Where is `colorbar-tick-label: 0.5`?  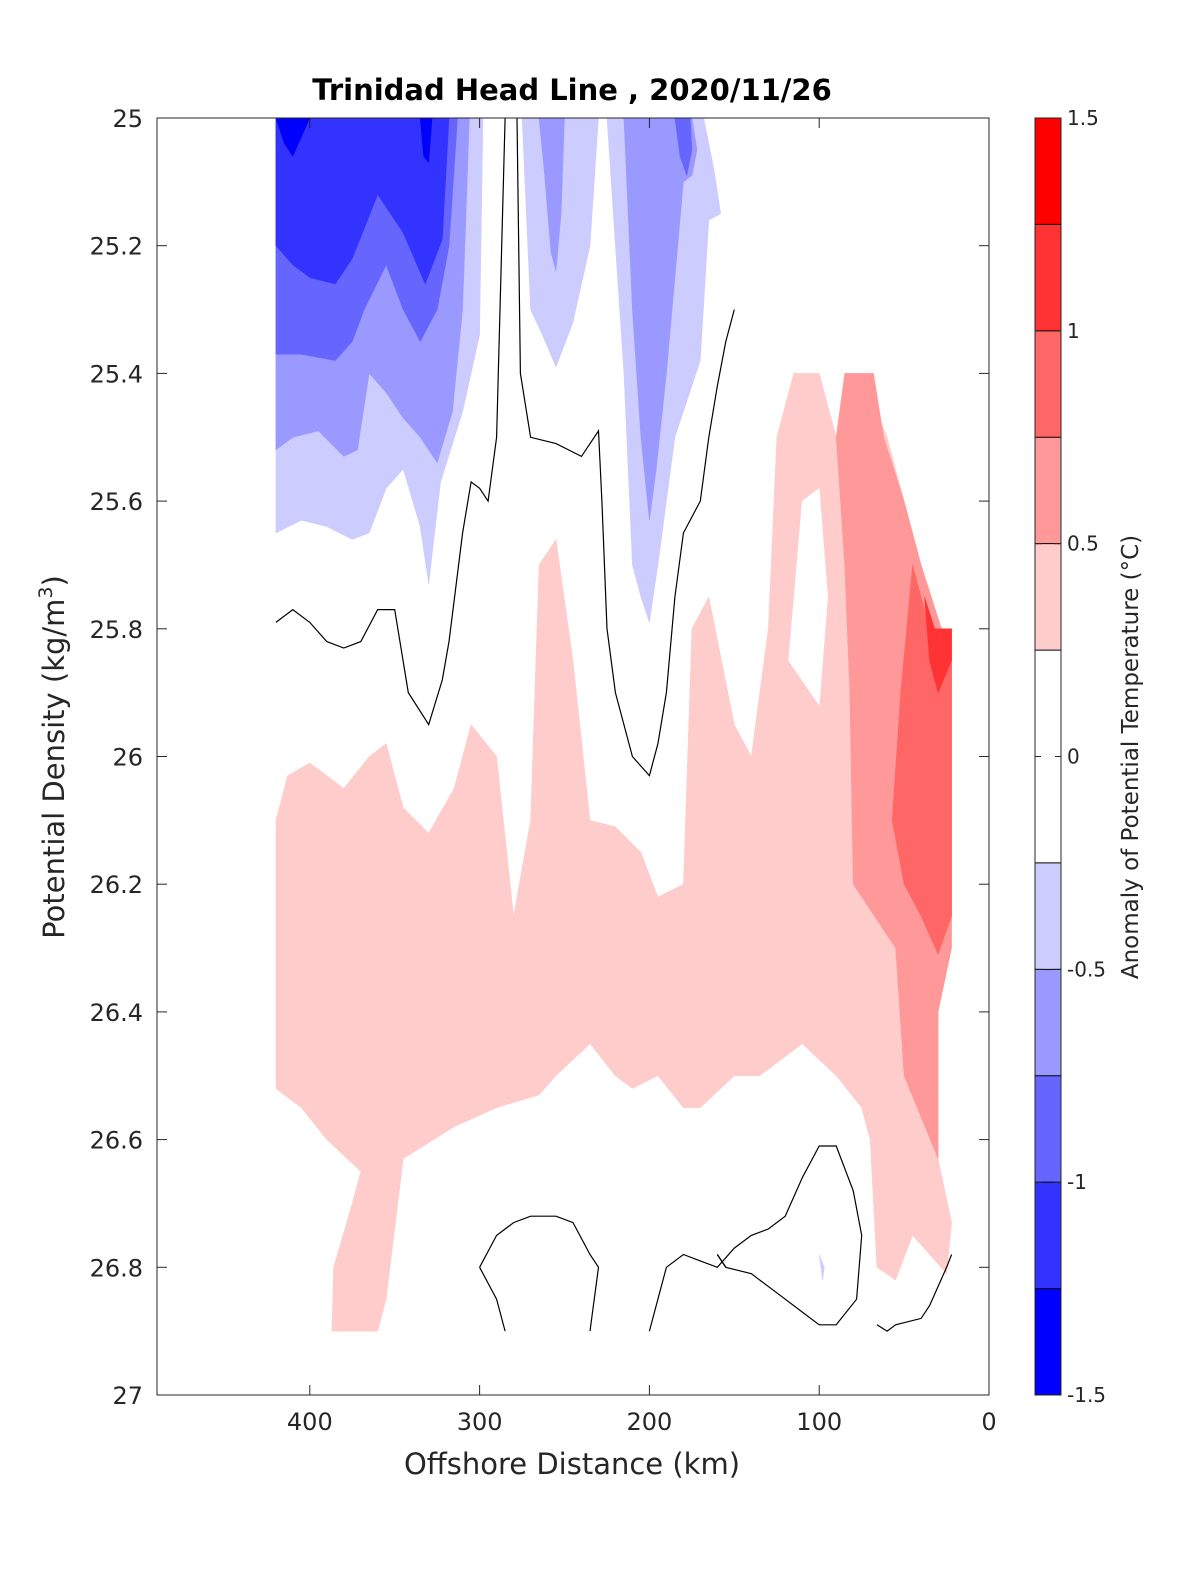
colorbar-tick-label: 0.5 is located at coordinates (1083, 544).